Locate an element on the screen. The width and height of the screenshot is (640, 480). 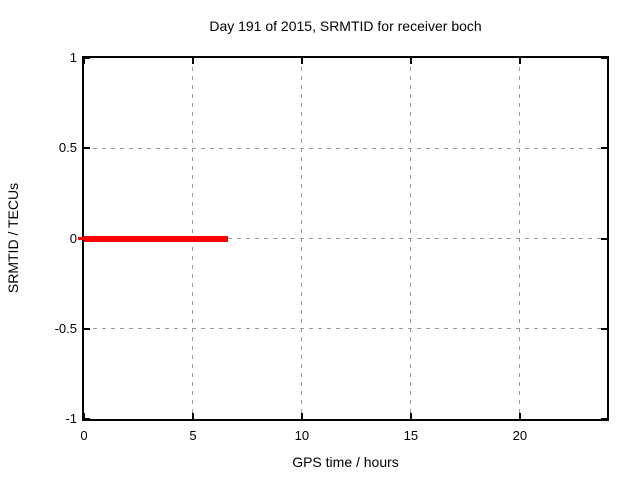
series-line is located at coordinates (156, 238).